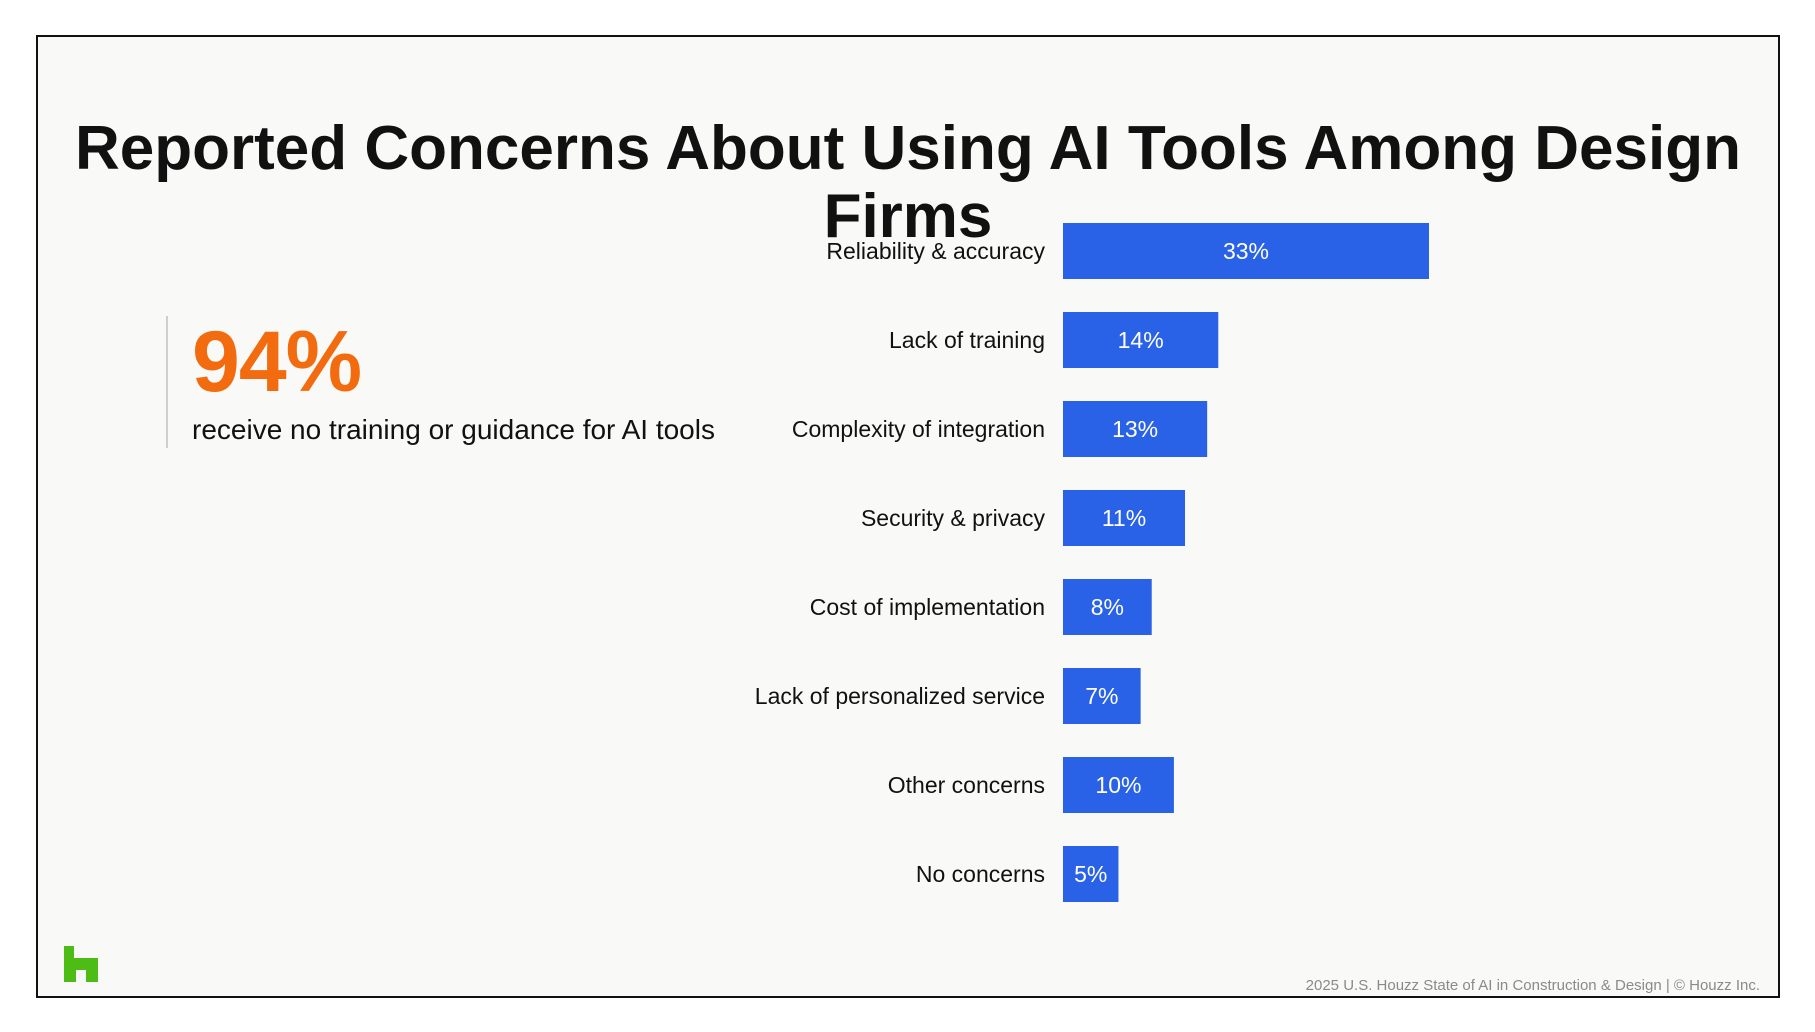  I want to click on bar-value-label: 7%, so click(1101, 696).